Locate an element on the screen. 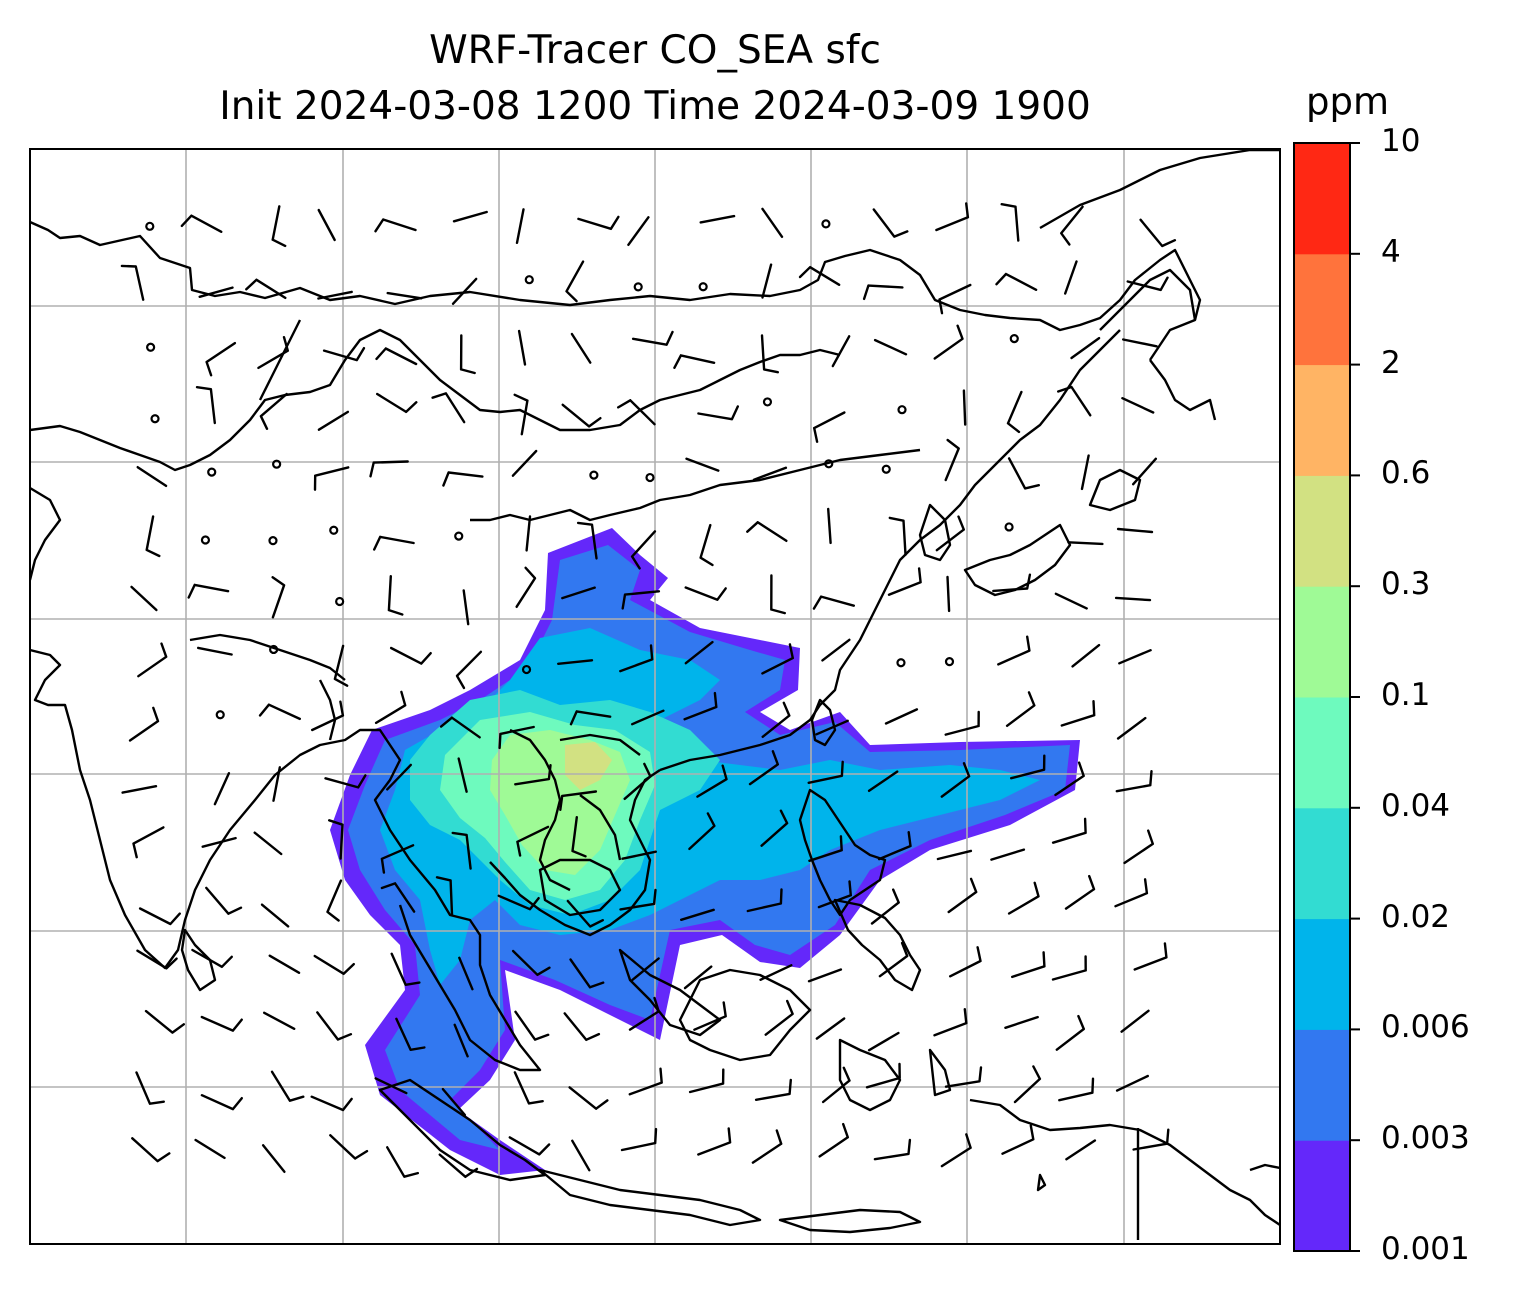  colorbar-tick-label: 0.003 is located at coordinates (1425, 1138).